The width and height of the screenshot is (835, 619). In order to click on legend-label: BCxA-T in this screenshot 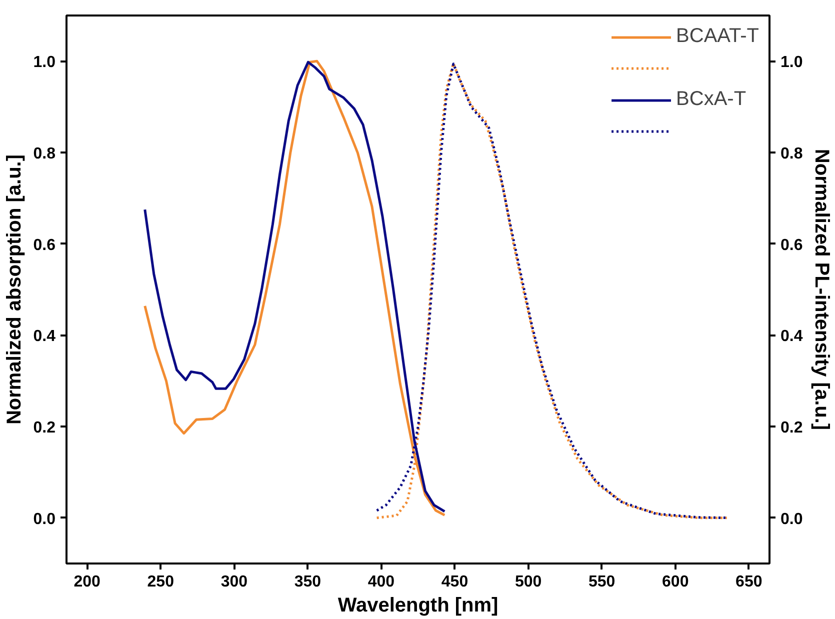, I will do `click(711, 99)`.